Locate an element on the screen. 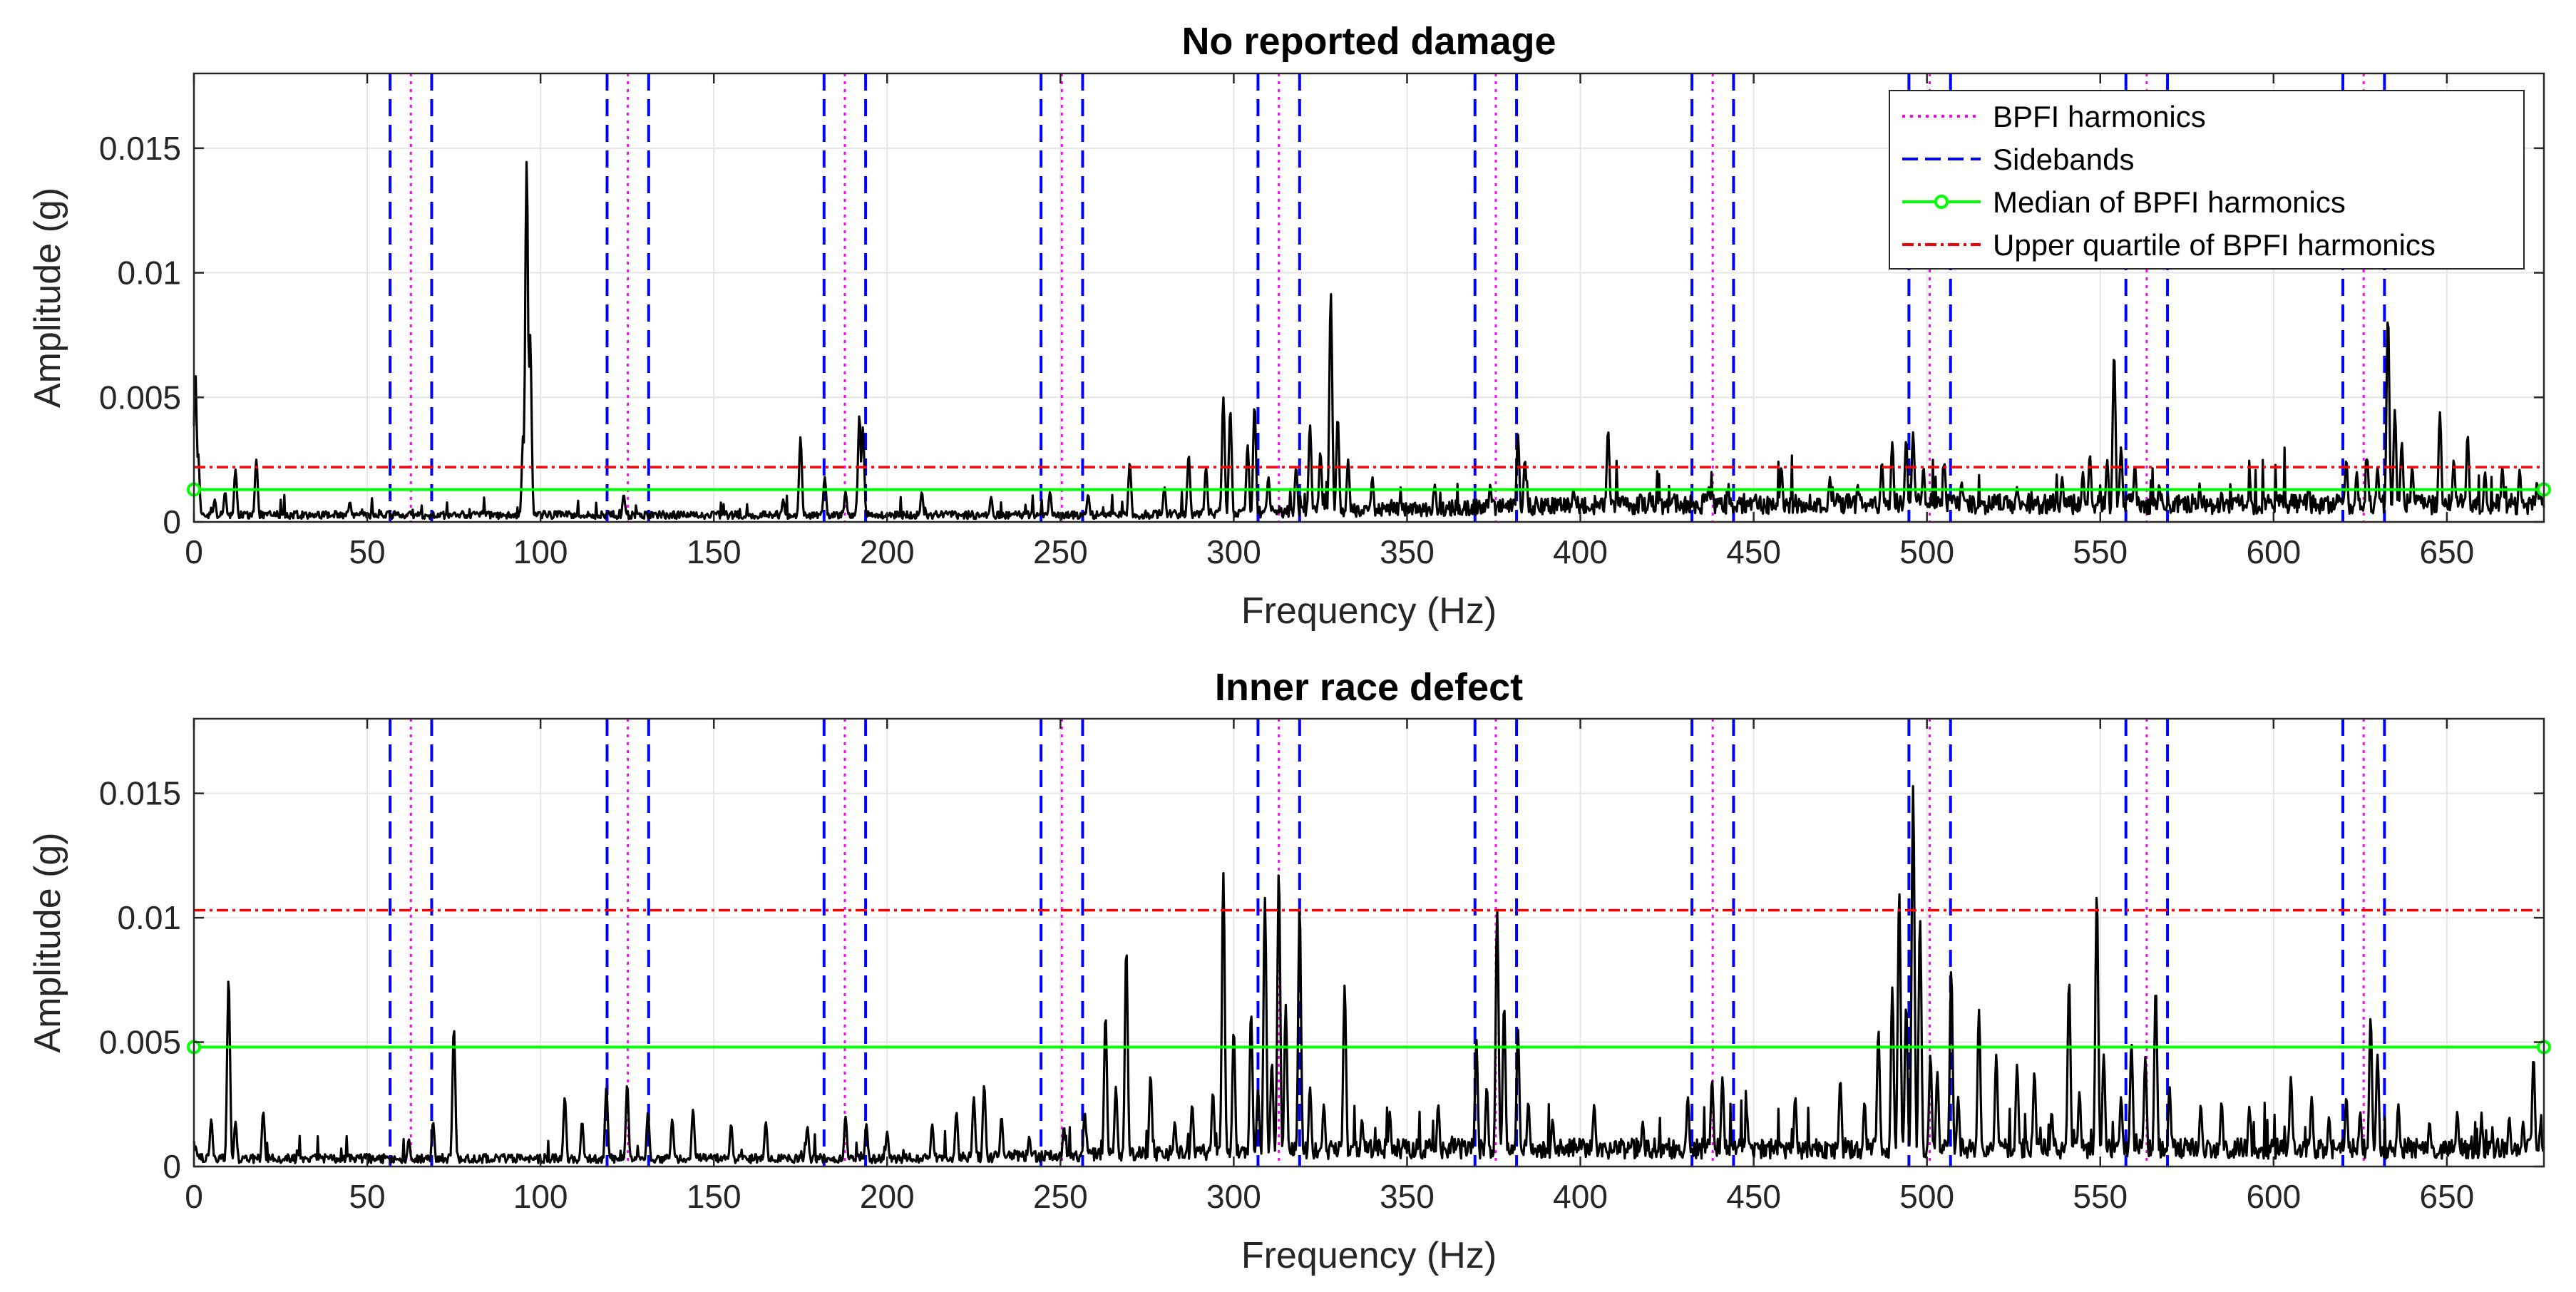 This screenshot has width=2576, height=1292. legend-label: Sidebands is located at coordinates (2064, 159).